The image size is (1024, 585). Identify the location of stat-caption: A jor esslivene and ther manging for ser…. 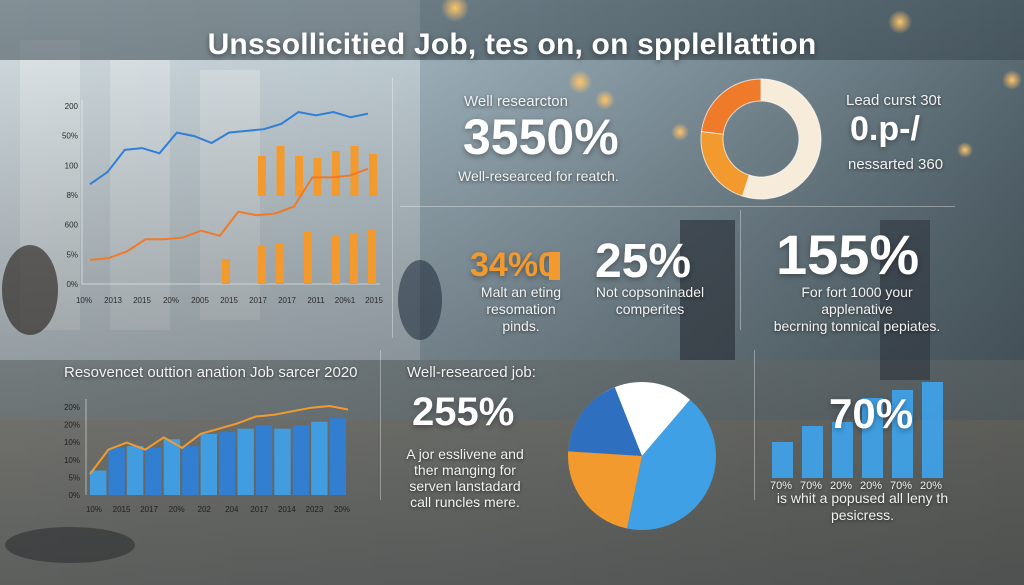
(465, 478).